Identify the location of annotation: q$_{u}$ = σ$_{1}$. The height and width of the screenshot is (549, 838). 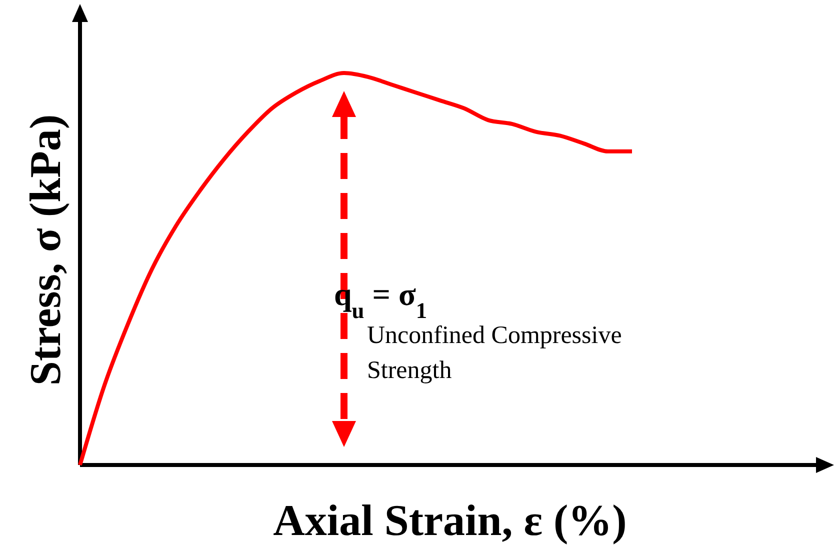
(381, 299).